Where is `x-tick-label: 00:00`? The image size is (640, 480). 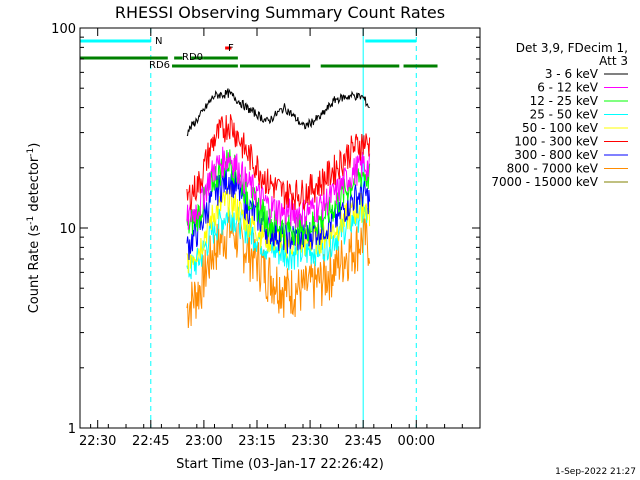
x-tick-label: 00:00 is located at coordinates (416, 441).